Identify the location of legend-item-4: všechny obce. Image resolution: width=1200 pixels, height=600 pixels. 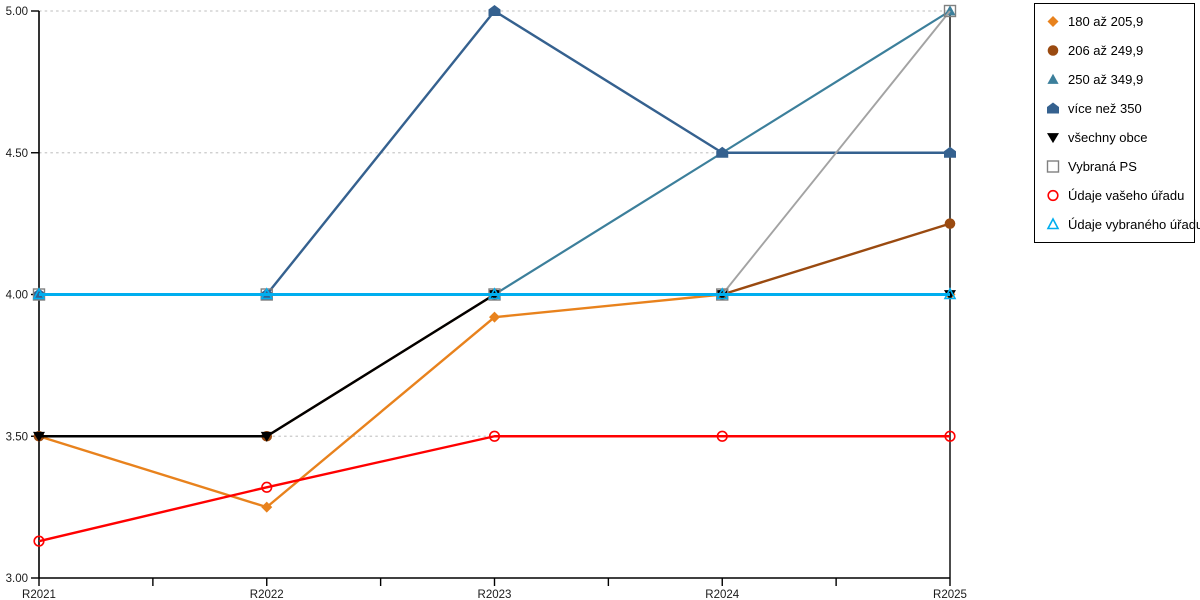
(1119, 137).